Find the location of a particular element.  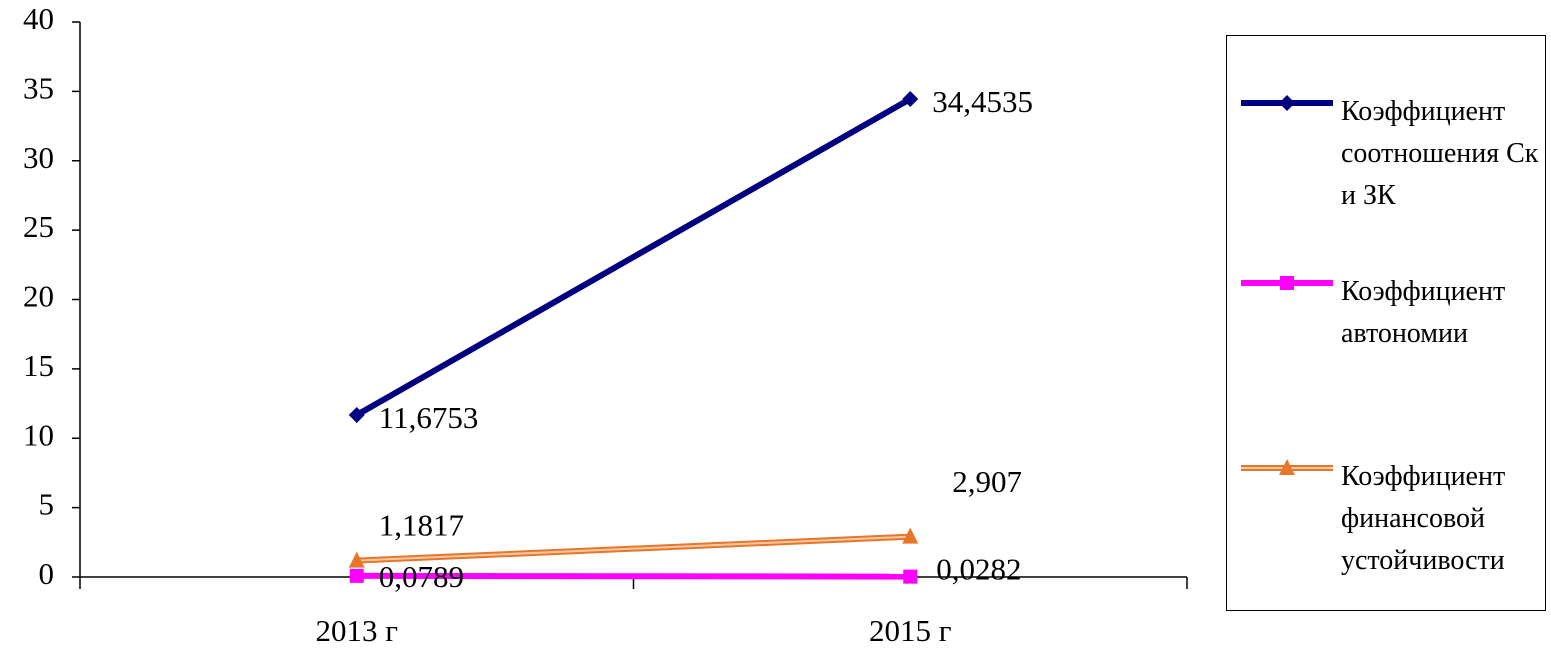

y-tick-label: 40 is located at coordinates (38, 18).